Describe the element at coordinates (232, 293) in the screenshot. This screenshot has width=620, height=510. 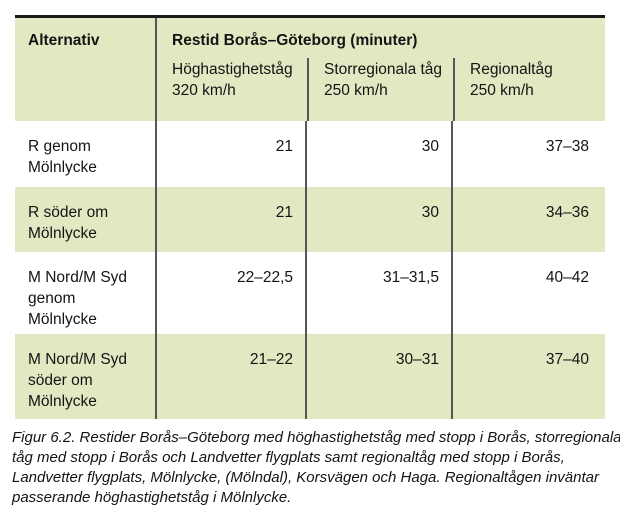
I see `value-cell: 22–22,5` at that location.